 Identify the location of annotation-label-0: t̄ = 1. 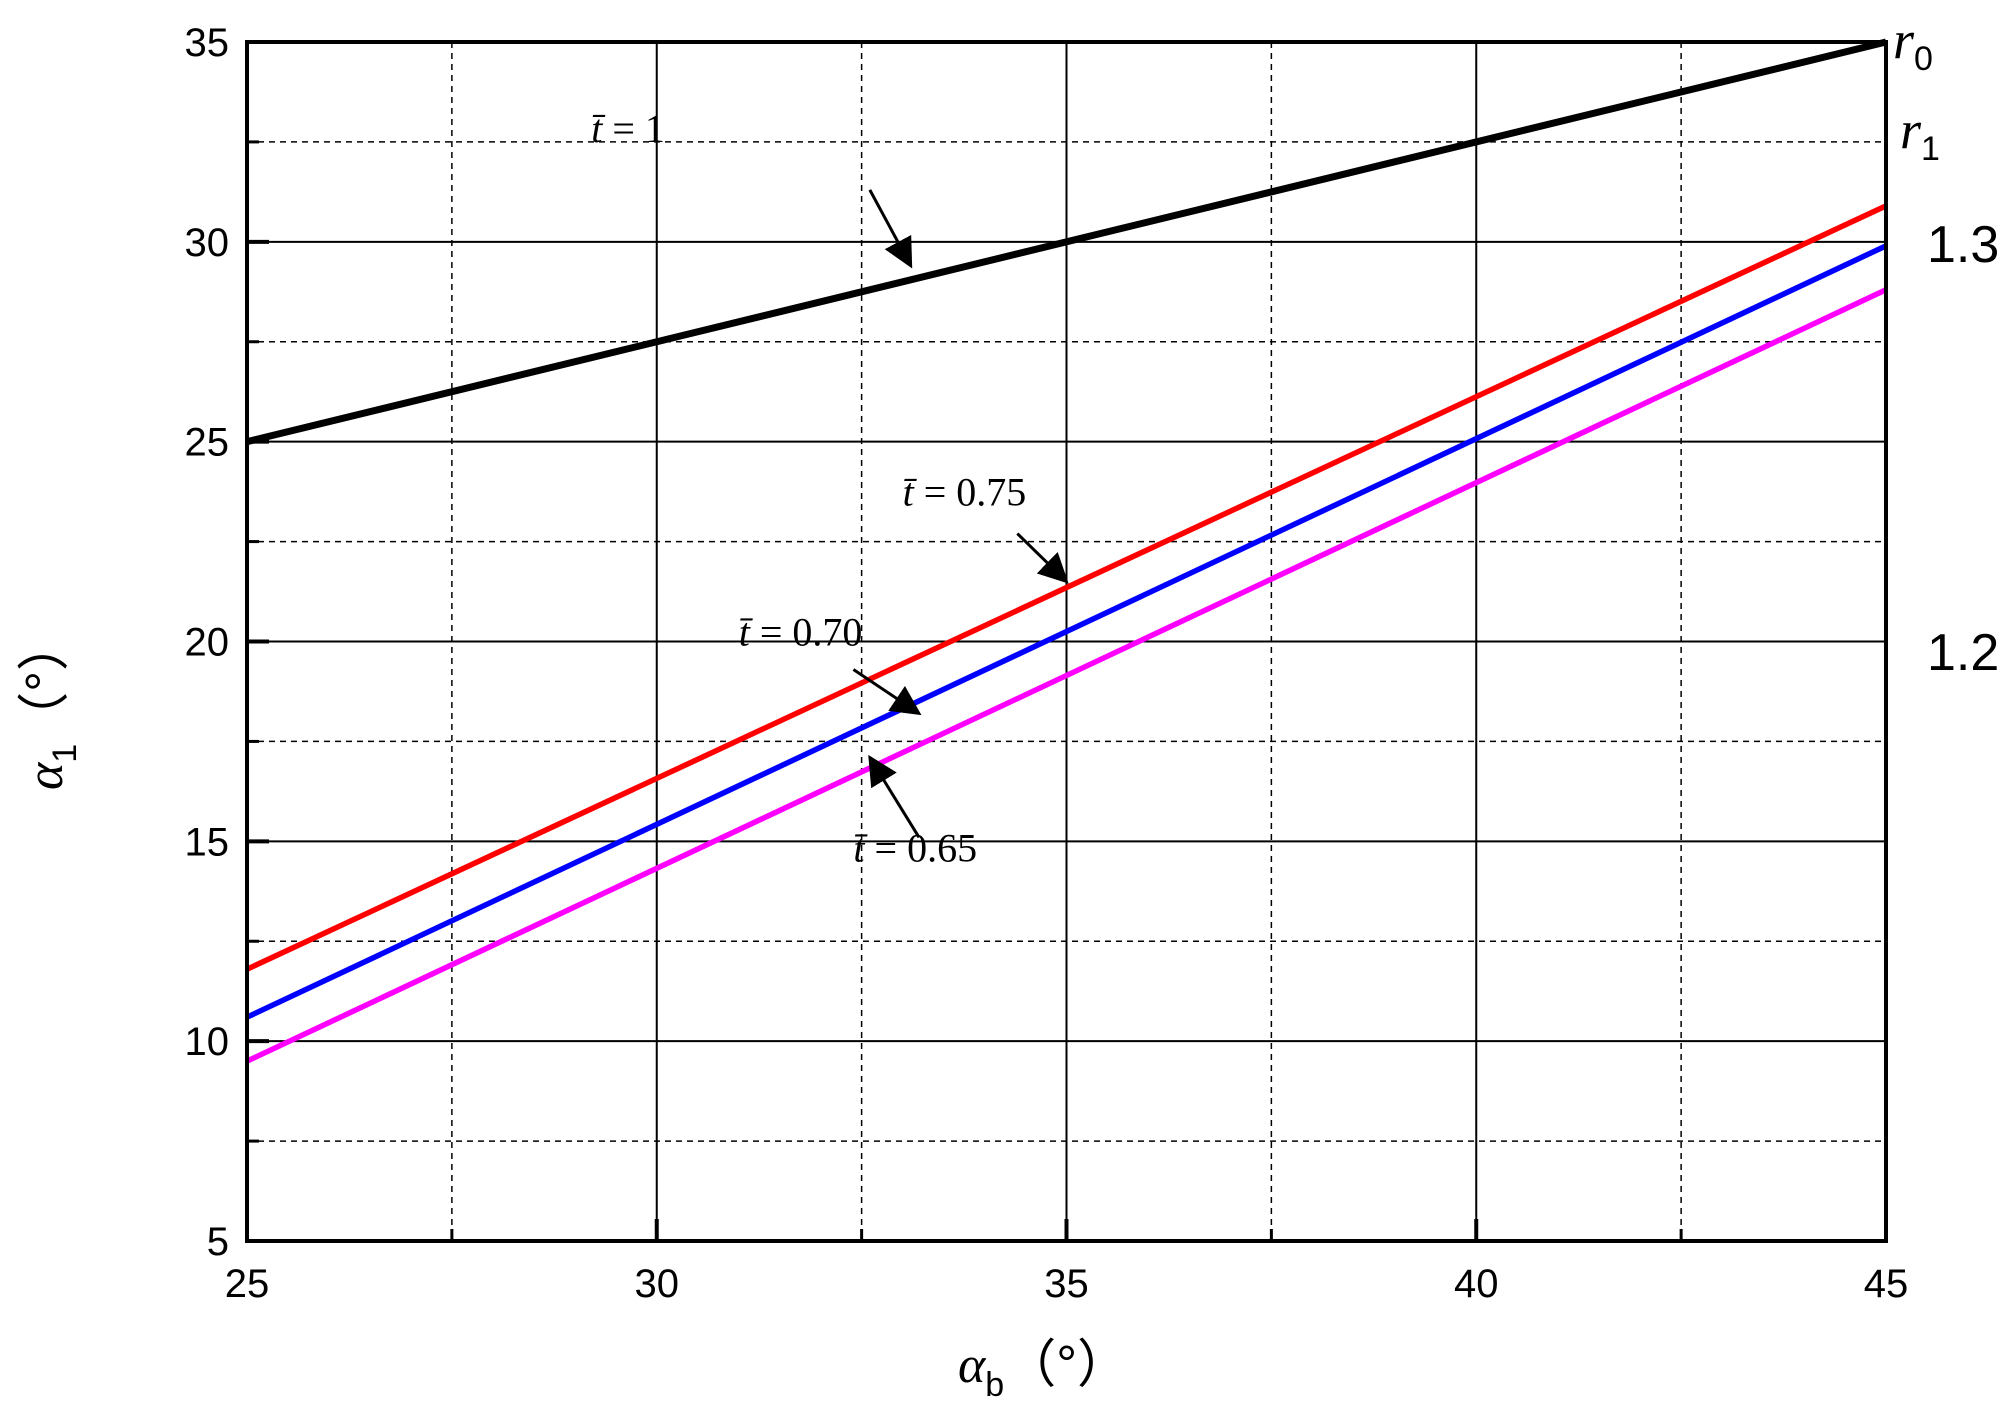
(628, 128).